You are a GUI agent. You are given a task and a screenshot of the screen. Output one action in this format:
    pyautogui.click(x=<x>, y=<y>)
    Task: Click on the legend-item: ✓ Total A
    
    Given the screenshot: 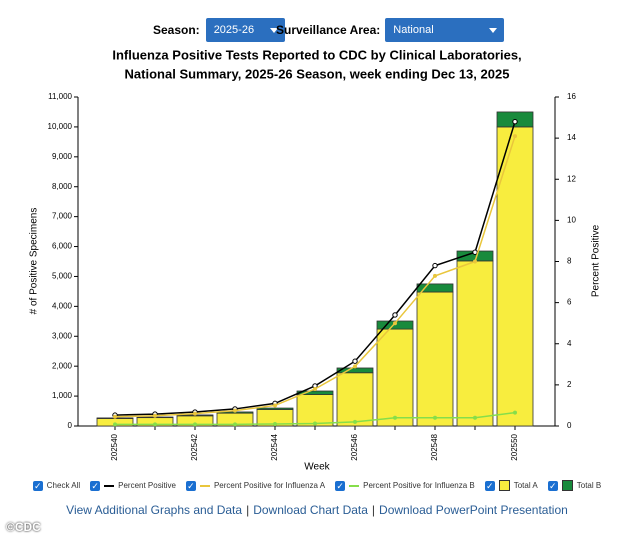 What is the action you would take?
    pyautogui.click(x=511, y=485)
    